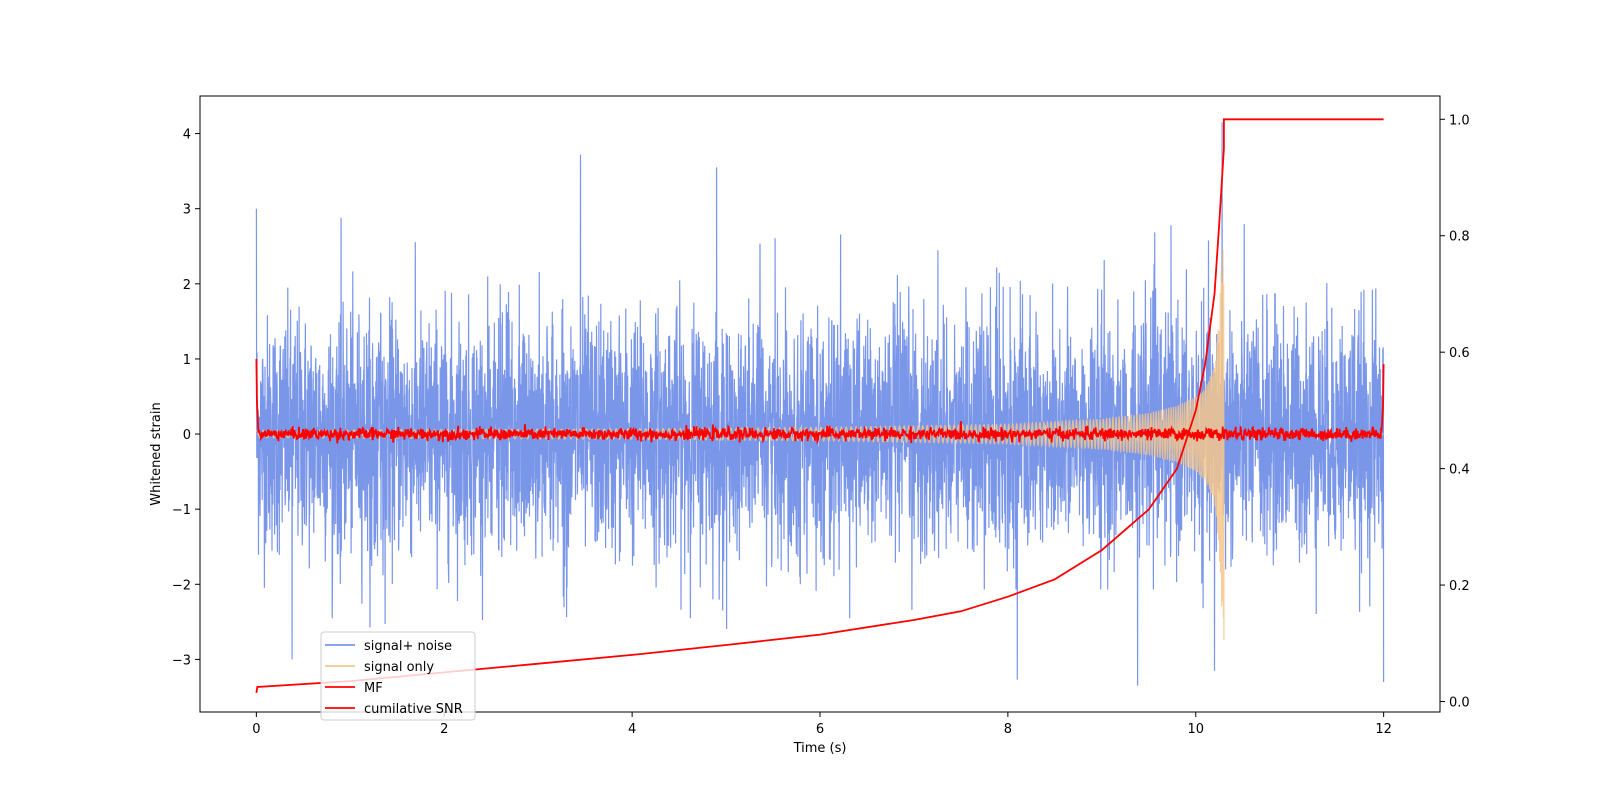 This screenshot has height=800, width=1600. Describe the element at coordinates (820, 748) in the screenshot. I see `x-axis-label: Time (s)` at that location.